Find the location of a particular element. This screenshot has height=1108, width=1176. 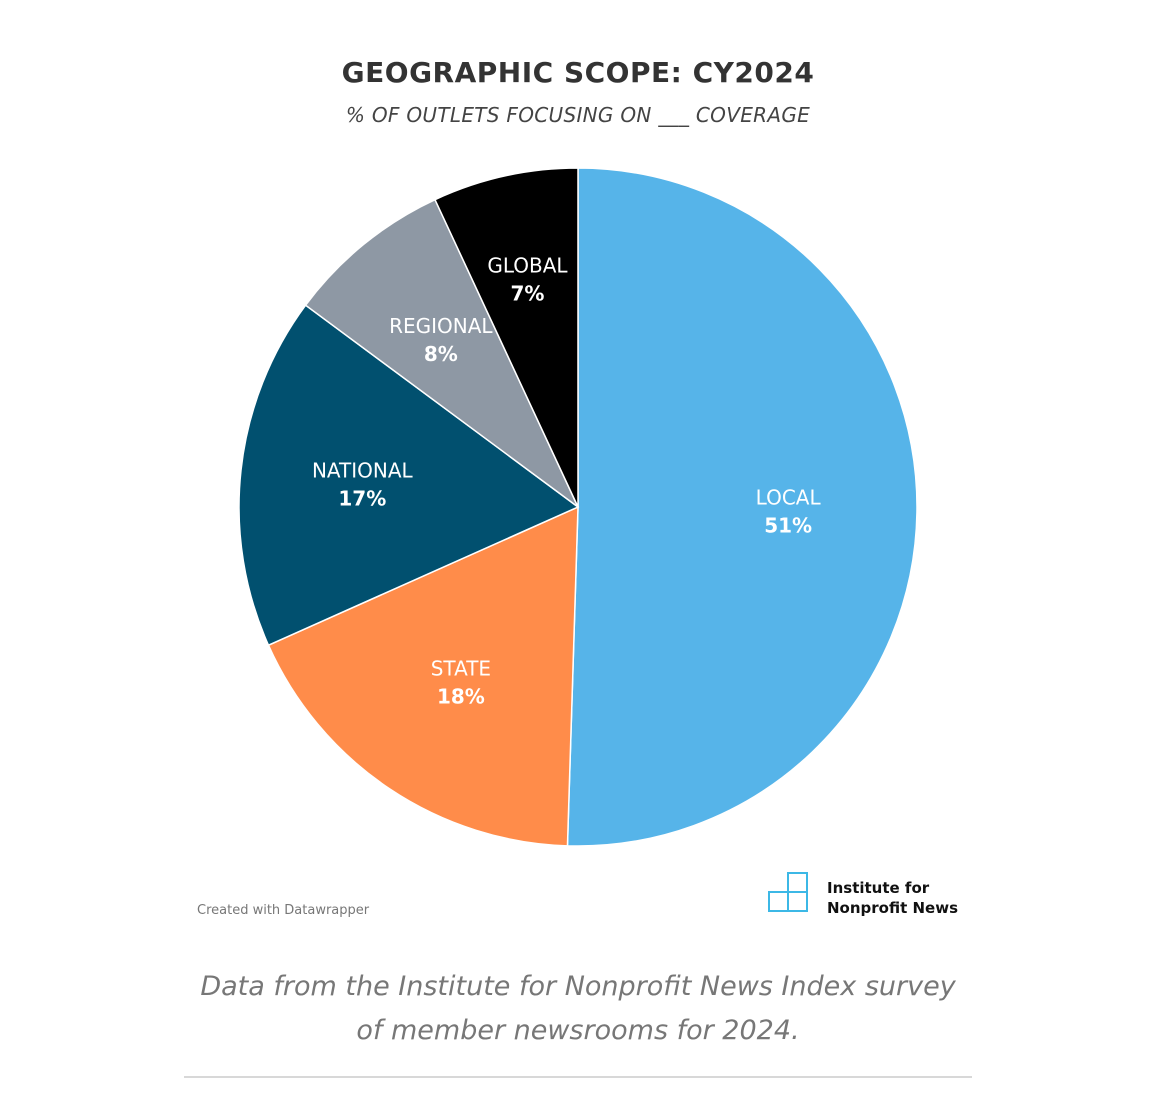

logo-line-2: Nonprofit News is located at coordinates (893, 908).